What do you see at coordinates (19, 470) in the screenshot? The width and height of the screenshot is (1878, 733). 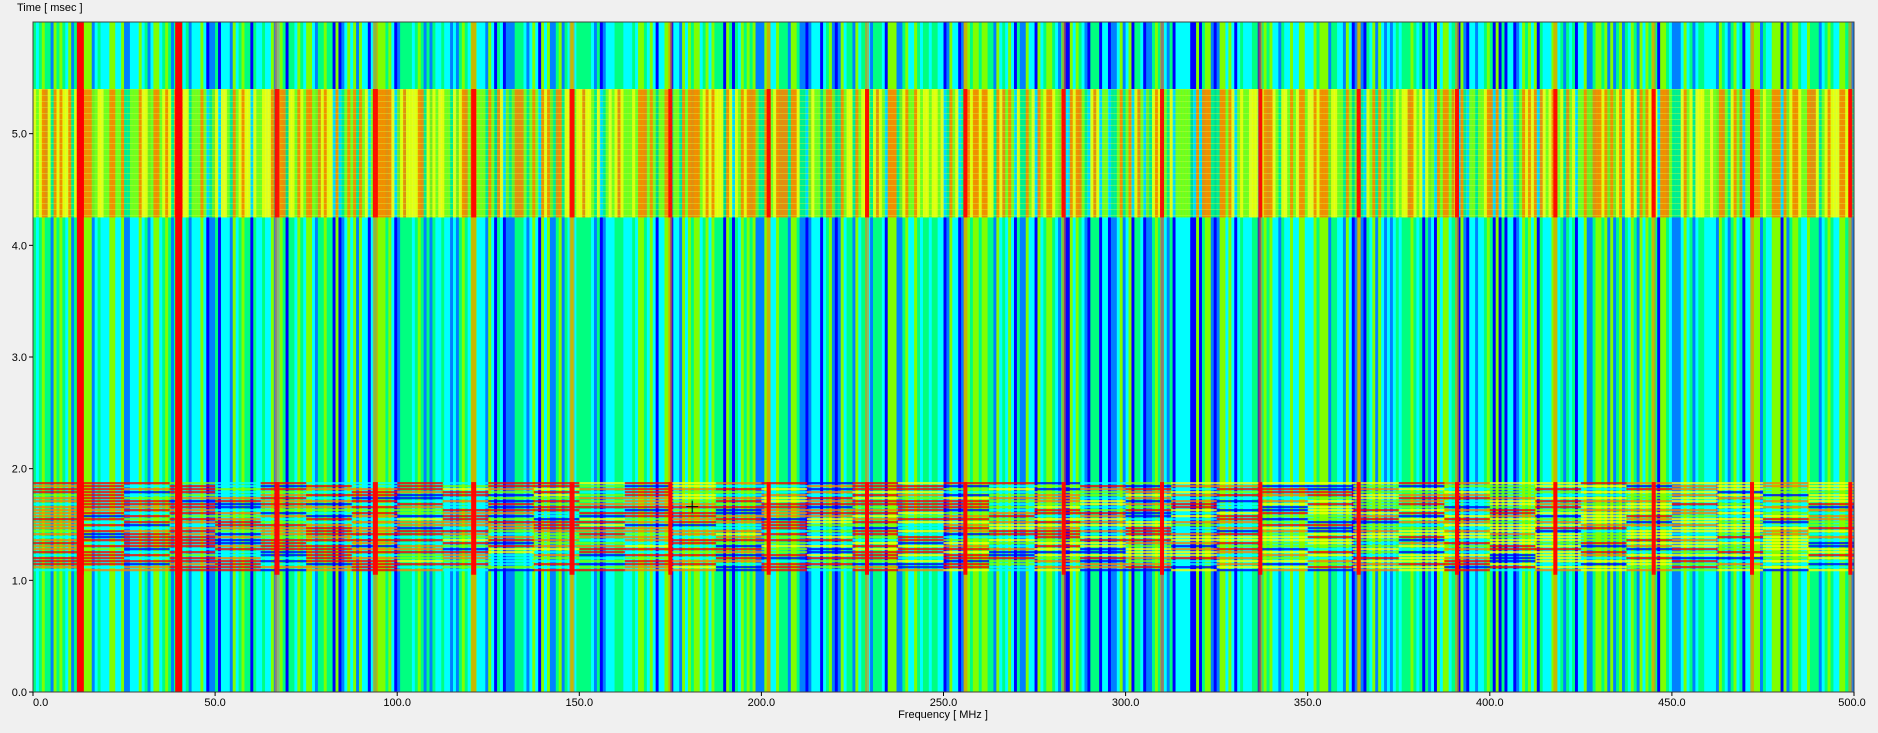 I see `y-tick-label: 2.0` at bounding box center [19, 470].